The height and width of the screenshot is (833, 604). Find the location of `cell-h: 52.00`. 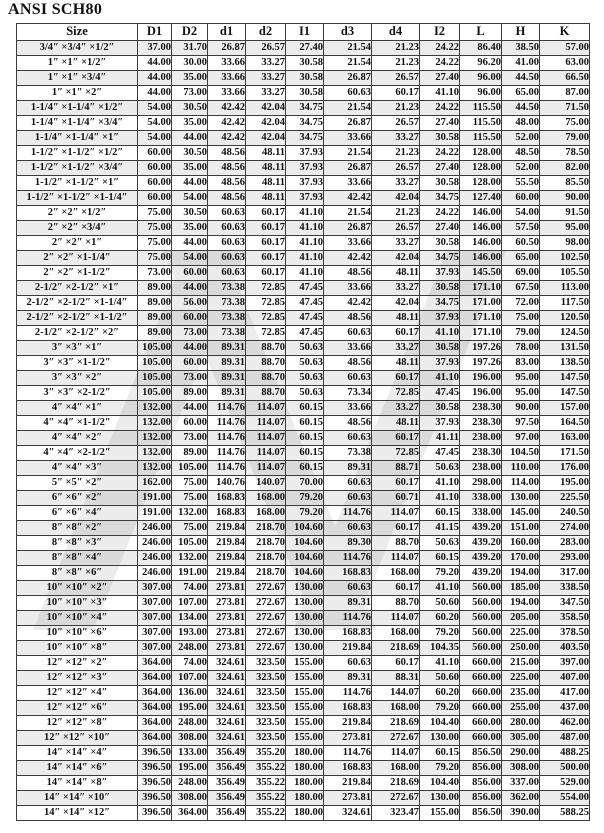

cell-h: 52.00 is located at coordinates (520, 138).